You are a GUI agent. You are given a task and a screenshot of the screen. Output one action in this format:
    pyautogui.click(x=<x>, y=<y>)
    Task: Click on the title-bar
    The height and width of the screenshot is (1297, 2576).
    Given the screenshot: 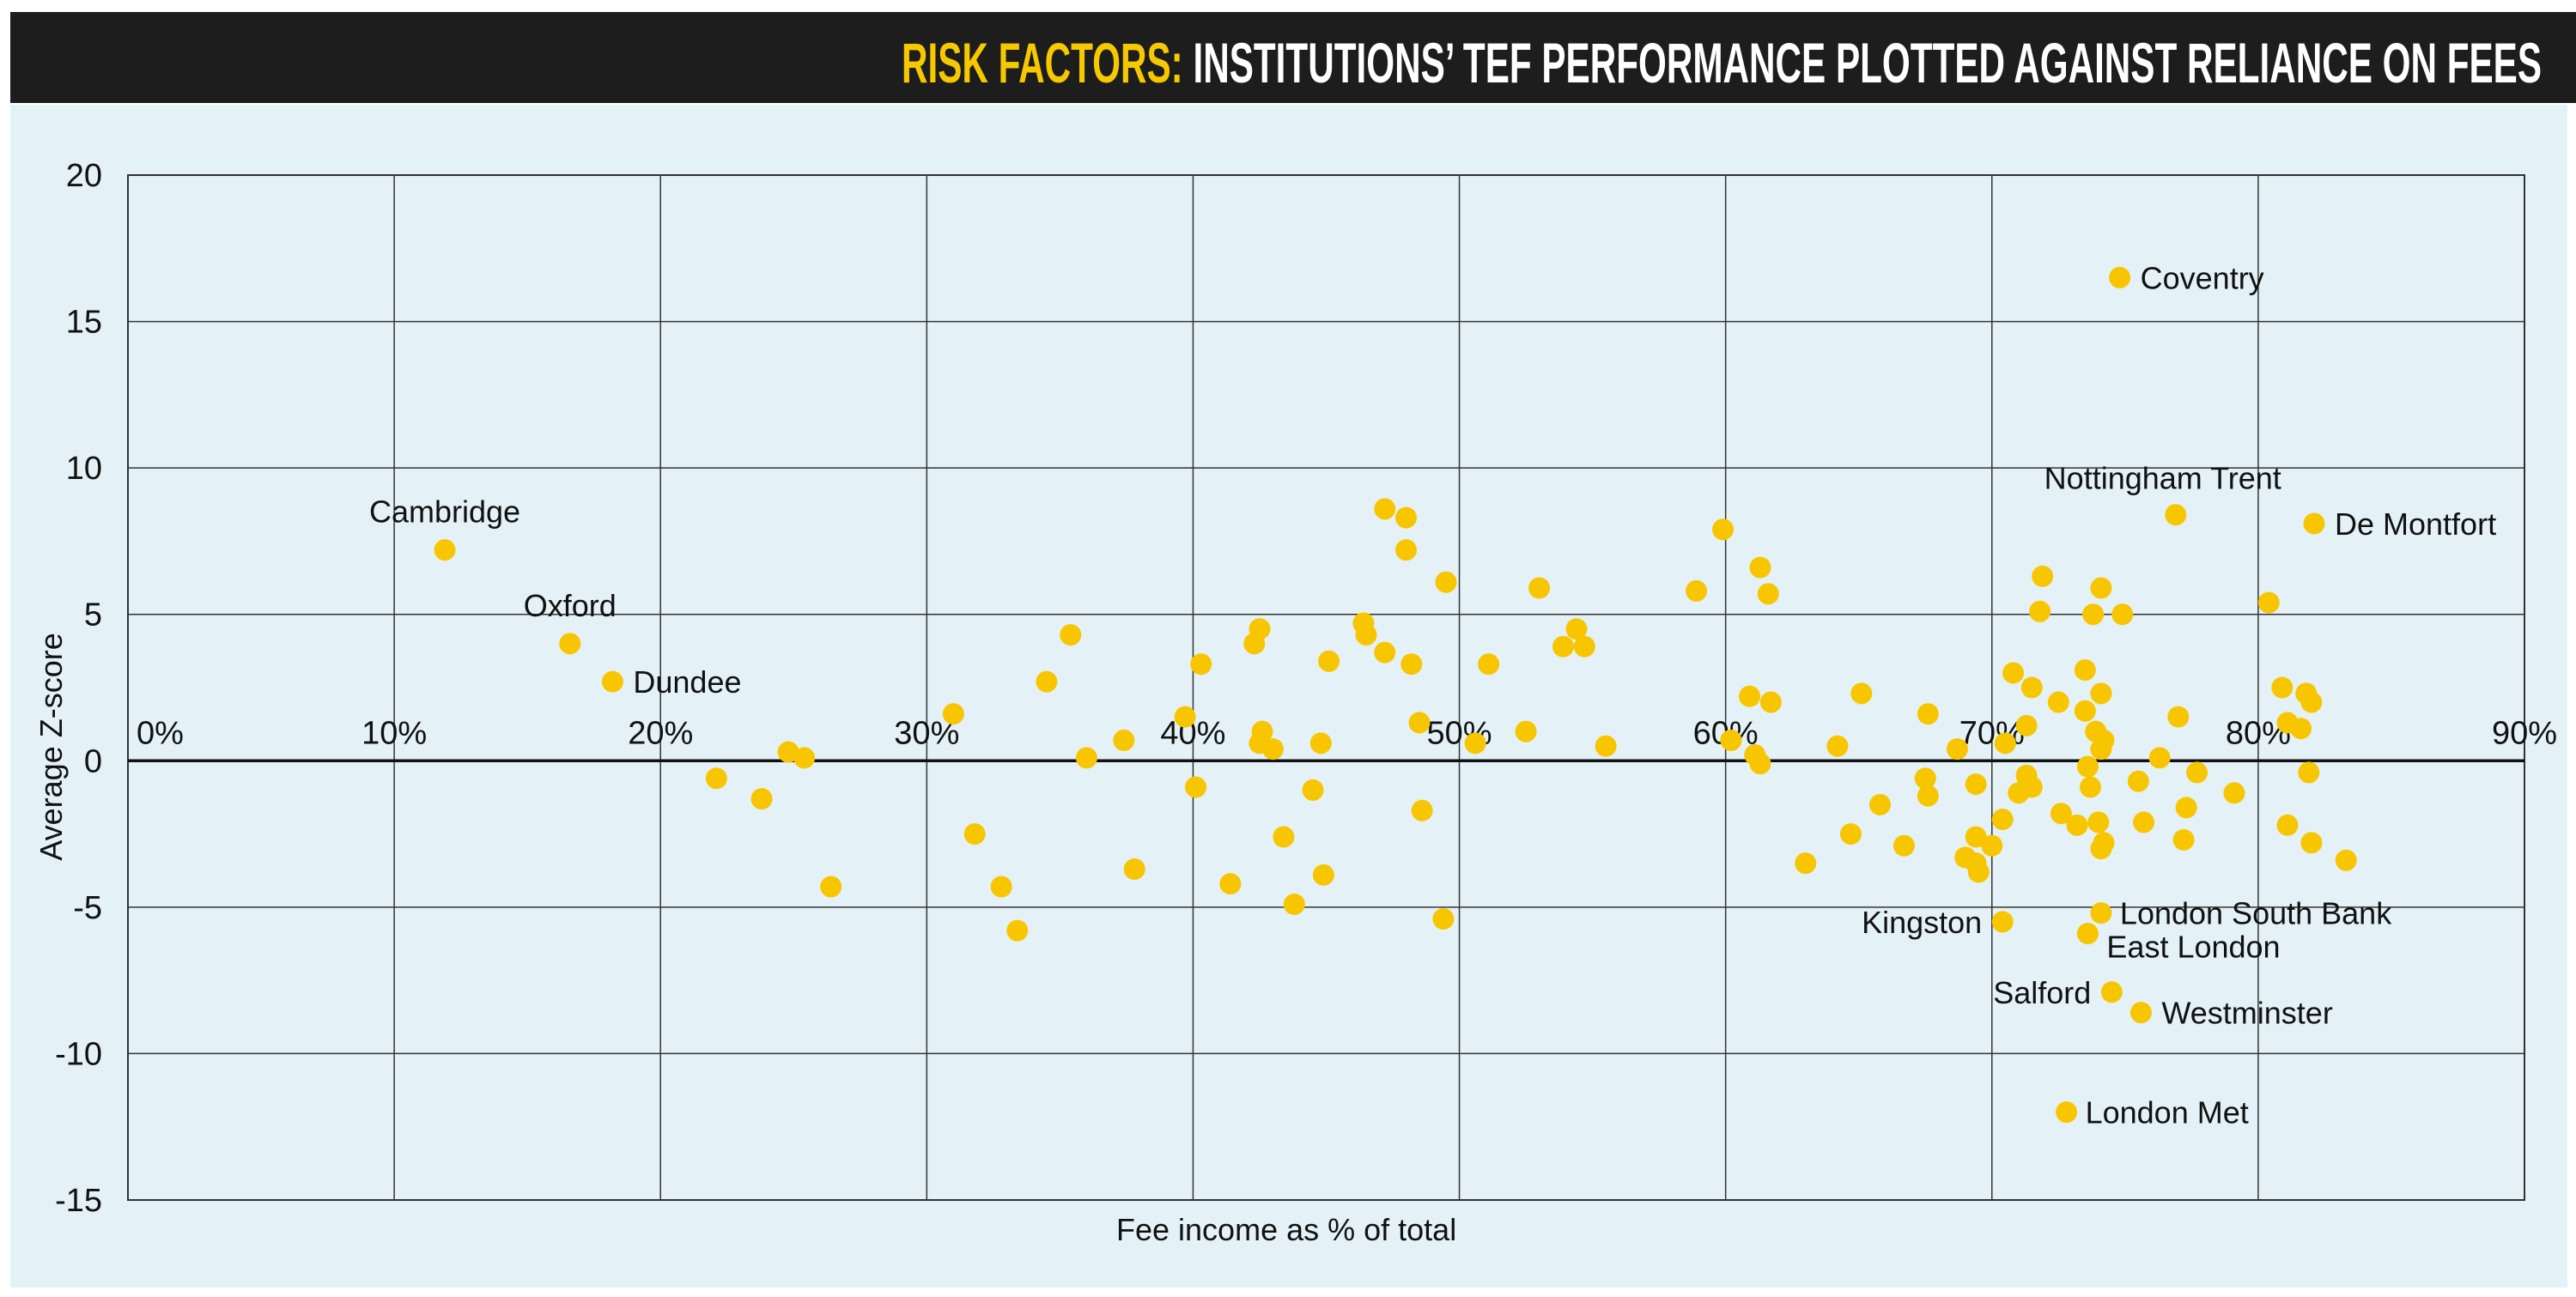 What is the action you would take?
    pyautogui.click(x=1293, y=57)
    